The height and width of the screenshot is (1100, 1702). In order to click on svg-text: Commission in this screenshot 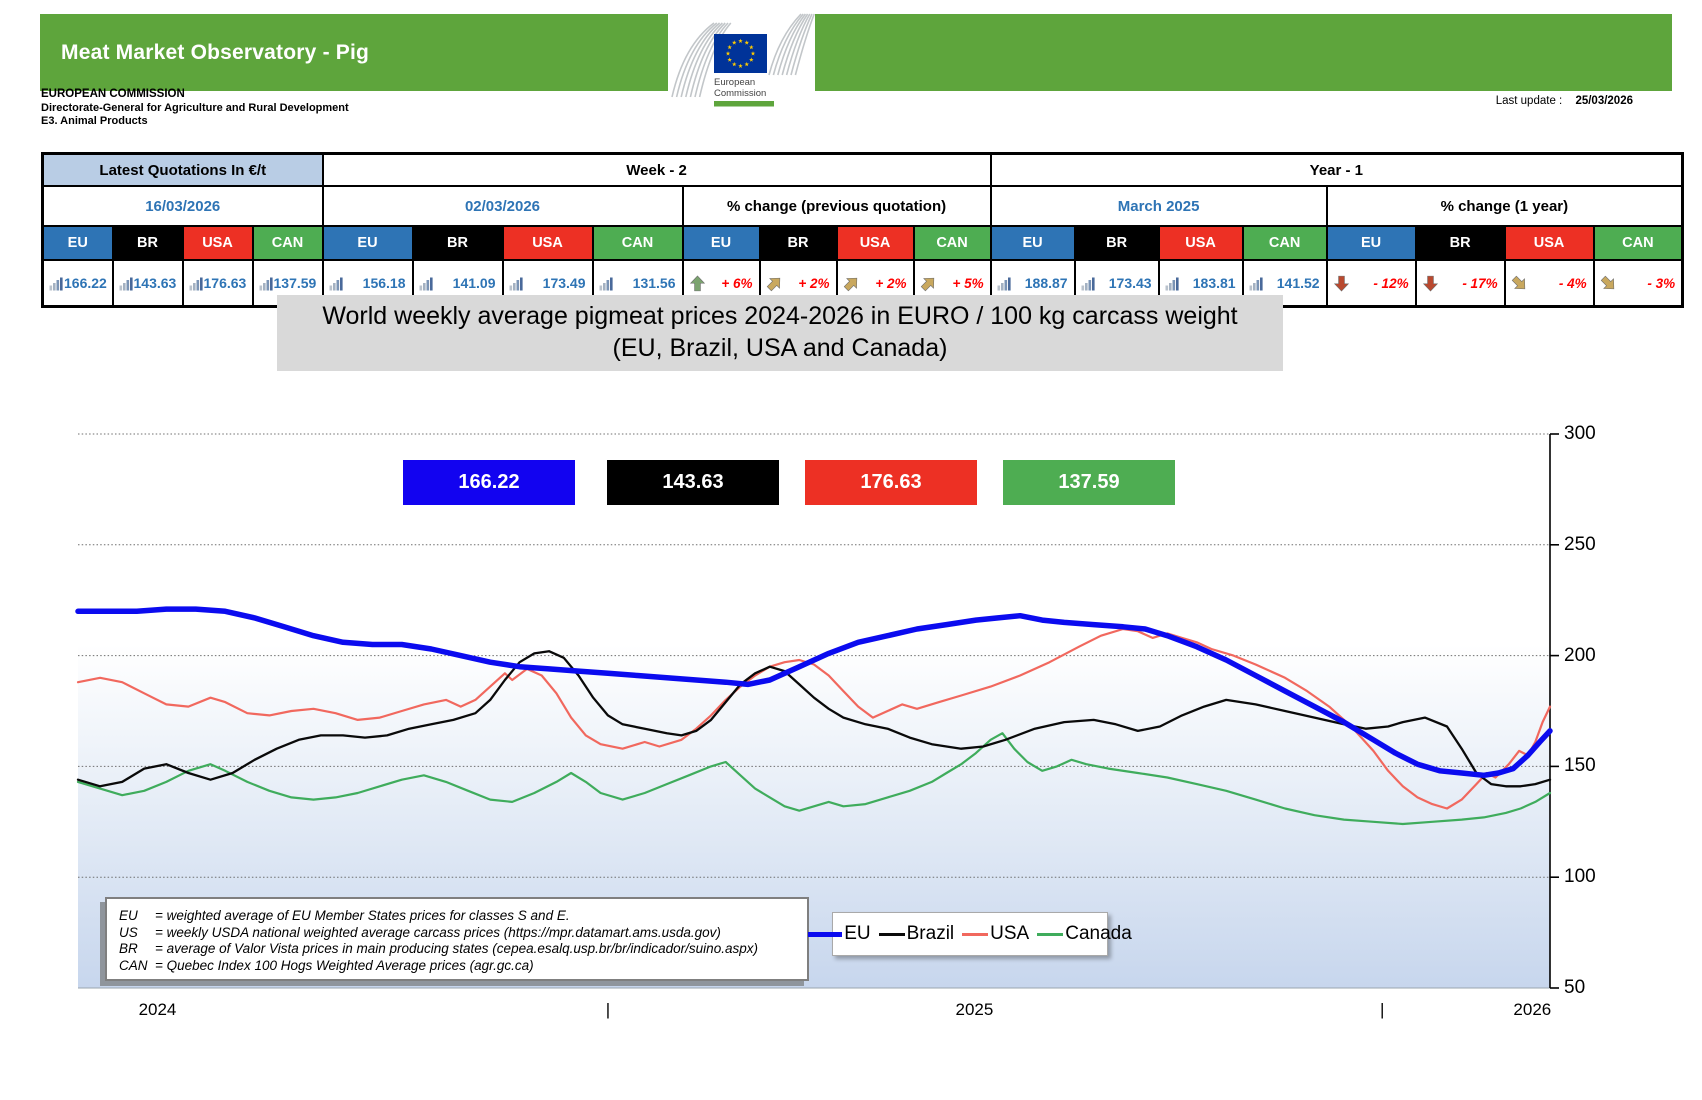, I will do `click(740, 93)`.